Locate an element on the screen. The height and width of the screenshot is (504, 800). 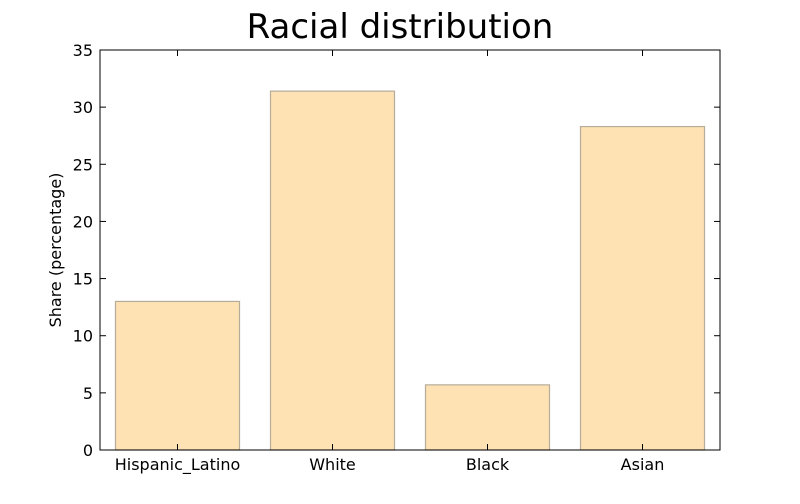
bar-white is located at coordinates (332, 270).